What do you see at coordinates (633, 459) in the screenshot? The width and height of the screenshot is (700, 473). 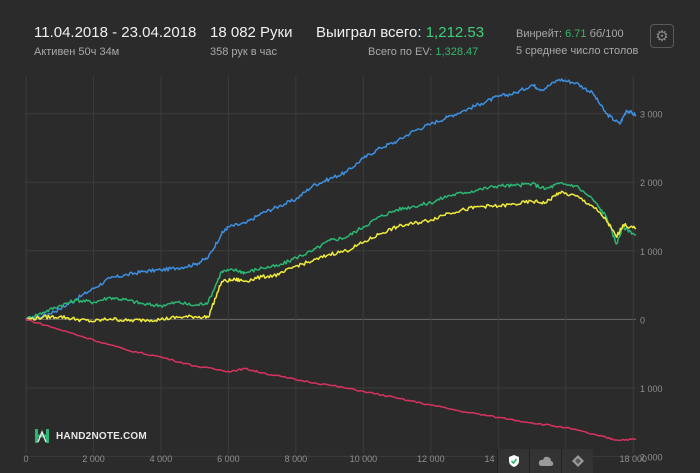 I see `x-tick-label: 18 000` at bounding box center [633, 459].